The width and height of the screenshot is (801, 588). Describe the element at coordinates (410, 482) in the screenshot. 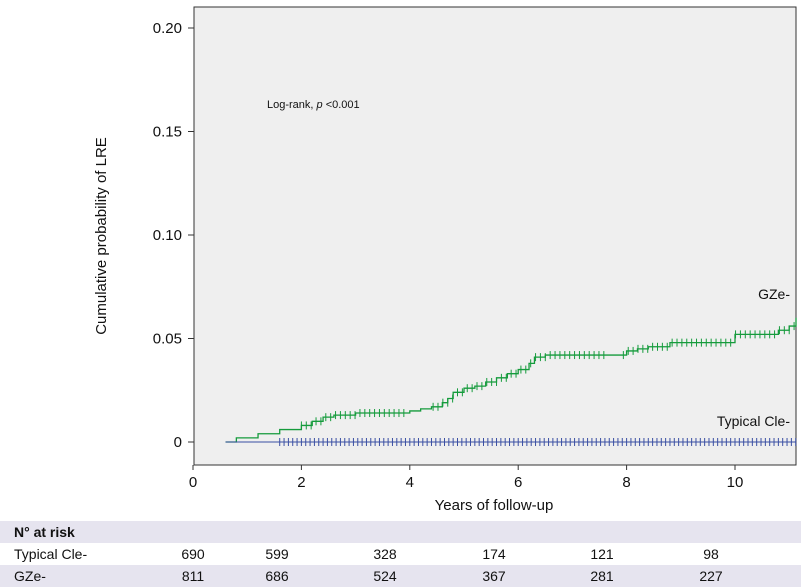

I see `x-tick-label: 4` at that location.